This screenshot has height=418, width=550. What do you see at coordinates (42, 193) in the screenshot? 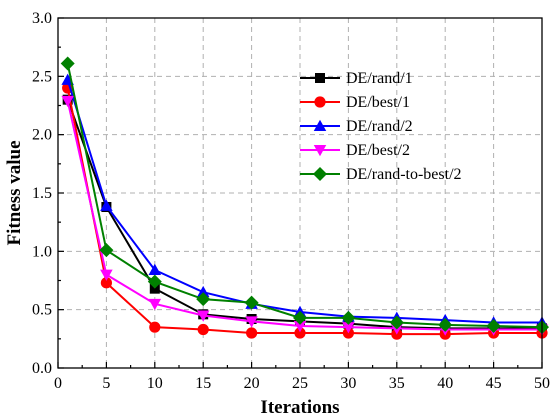
I see `y-tick-label: 1.5` at bounding box center [42, 193].